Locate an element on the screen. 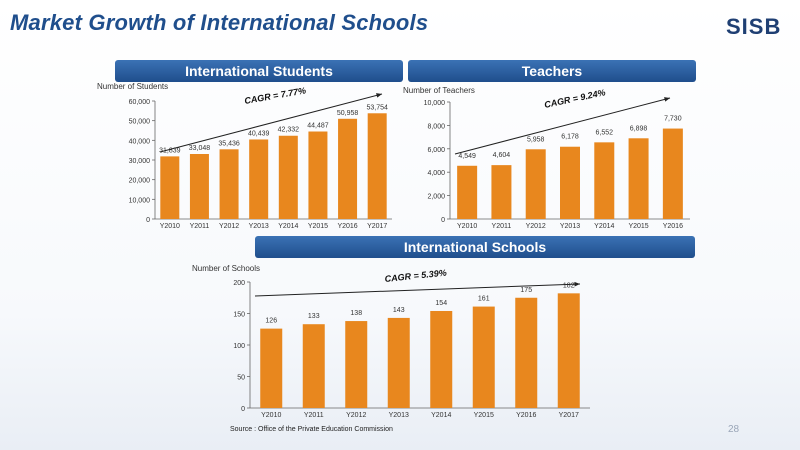 The image size is (800, 450). students-ytick-label: 50,000 is located at coordinates (140, 122).